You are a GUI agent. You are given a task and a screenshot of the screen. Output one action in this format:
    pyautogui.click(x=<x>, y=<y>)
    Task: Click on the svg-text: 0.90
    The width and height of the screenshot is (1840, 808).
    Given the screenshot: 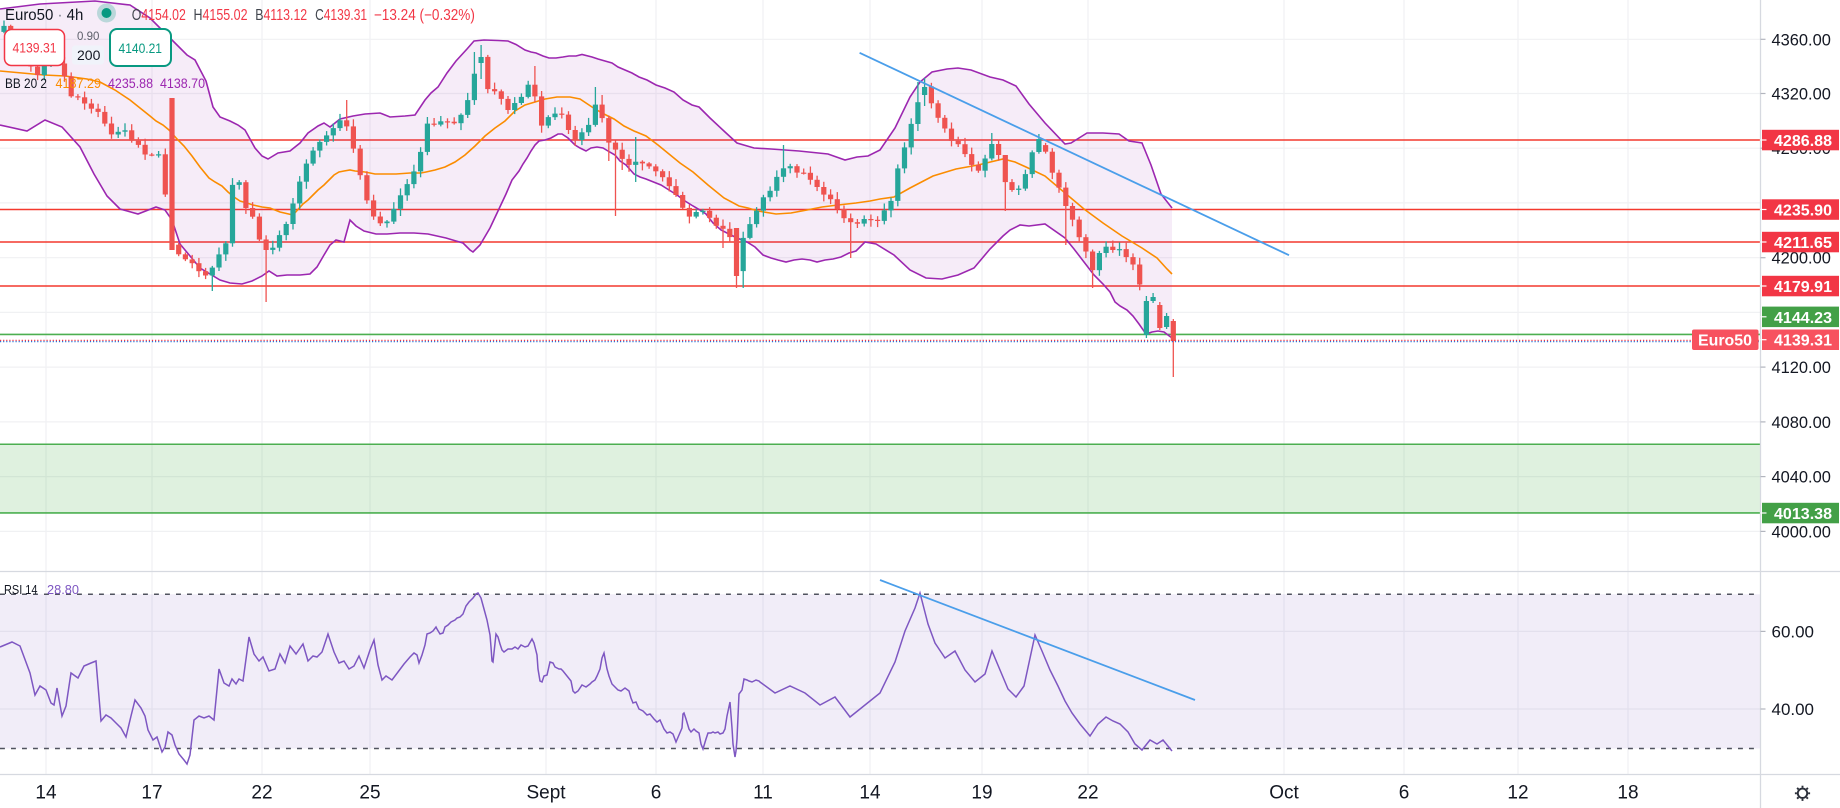 What is the action you would take?
    pyautogui.click(x=88, y=37)
    